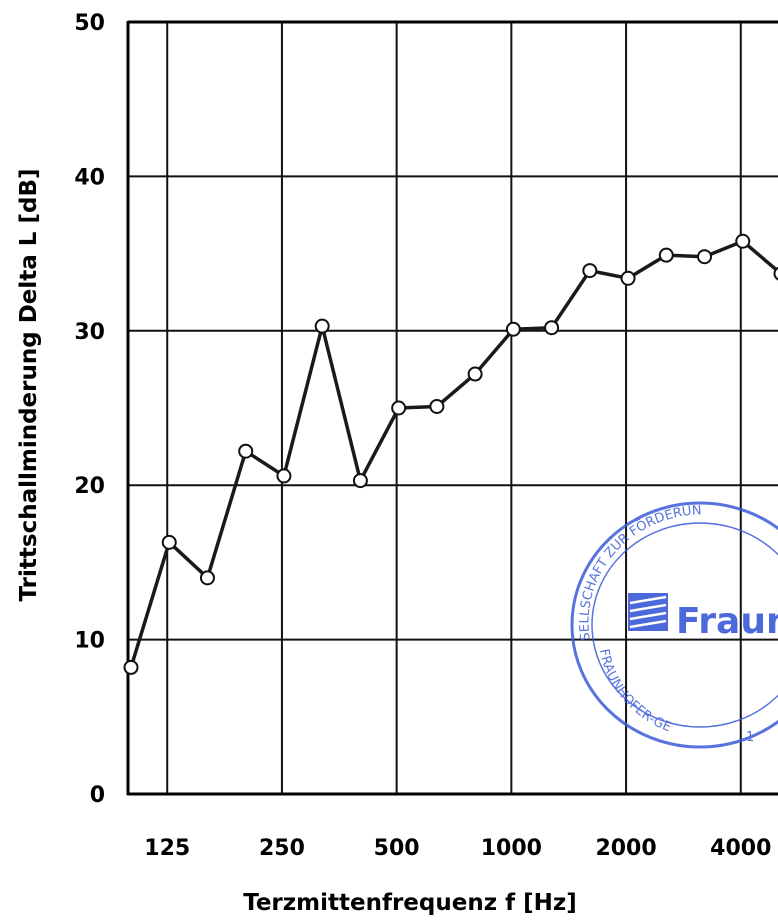 The image size is (778, 923). Describe the element at coordinates (89, 332) in the screenshot. I see `y-tick-label-30: 30` at that location.